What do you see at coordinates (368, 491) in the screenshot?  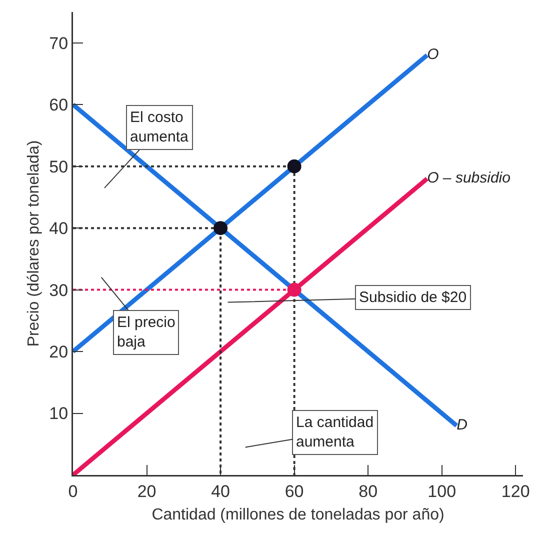 I see `x-tick-label: 80` at bounding box center [368, 491].